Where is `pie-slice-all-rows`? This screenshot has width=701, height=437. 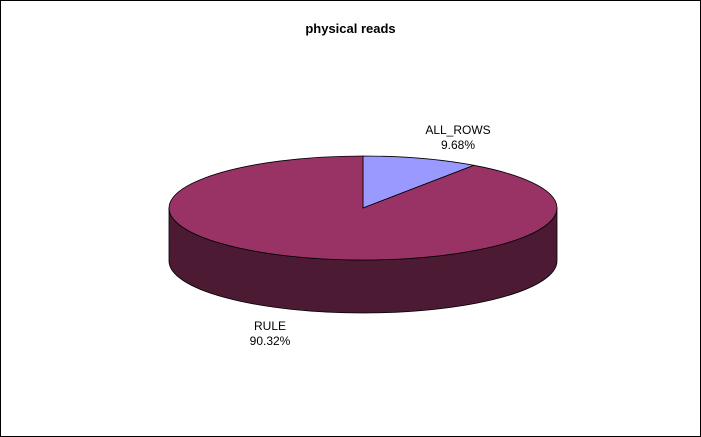
pie-slice-all-rows is located at coordinates (419, 182).